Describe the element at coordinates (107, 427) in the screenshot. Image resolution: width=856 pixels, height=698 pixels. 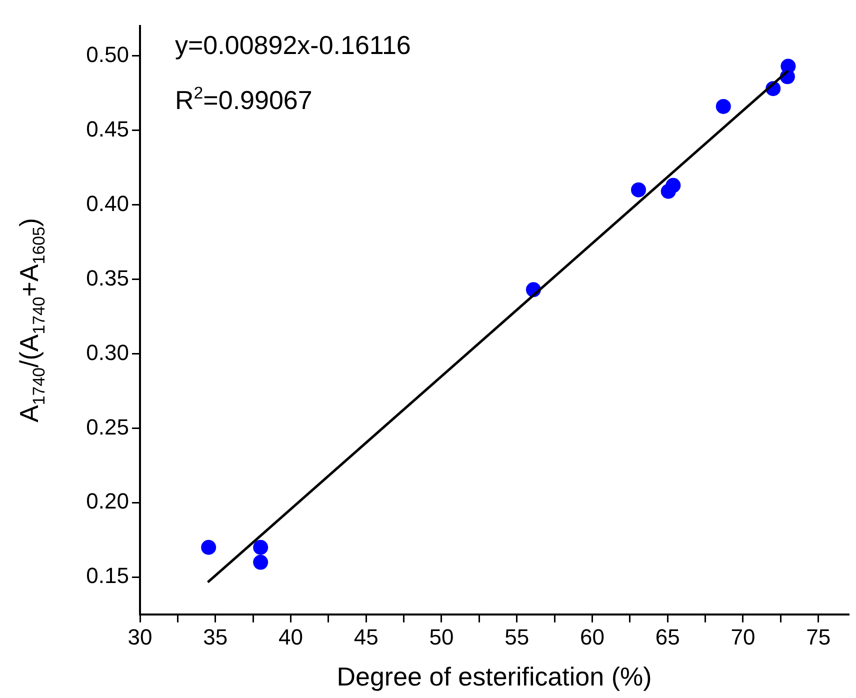
I see `y-tick-label: 0.25` at that location.